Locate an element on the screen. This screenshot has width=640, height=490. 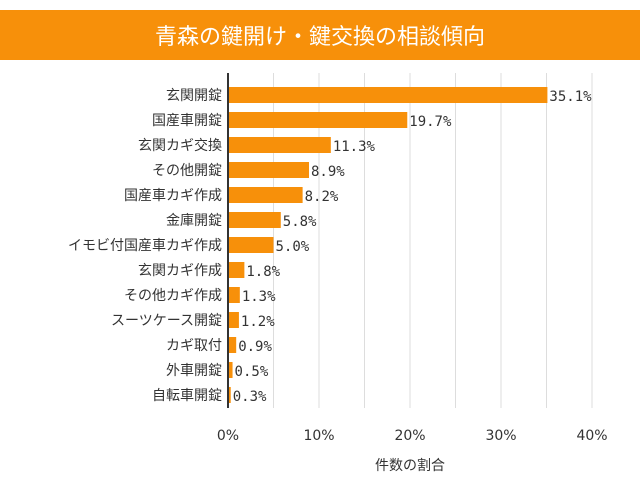
x-tick-label: 10% is located at coordinates (318, 436).